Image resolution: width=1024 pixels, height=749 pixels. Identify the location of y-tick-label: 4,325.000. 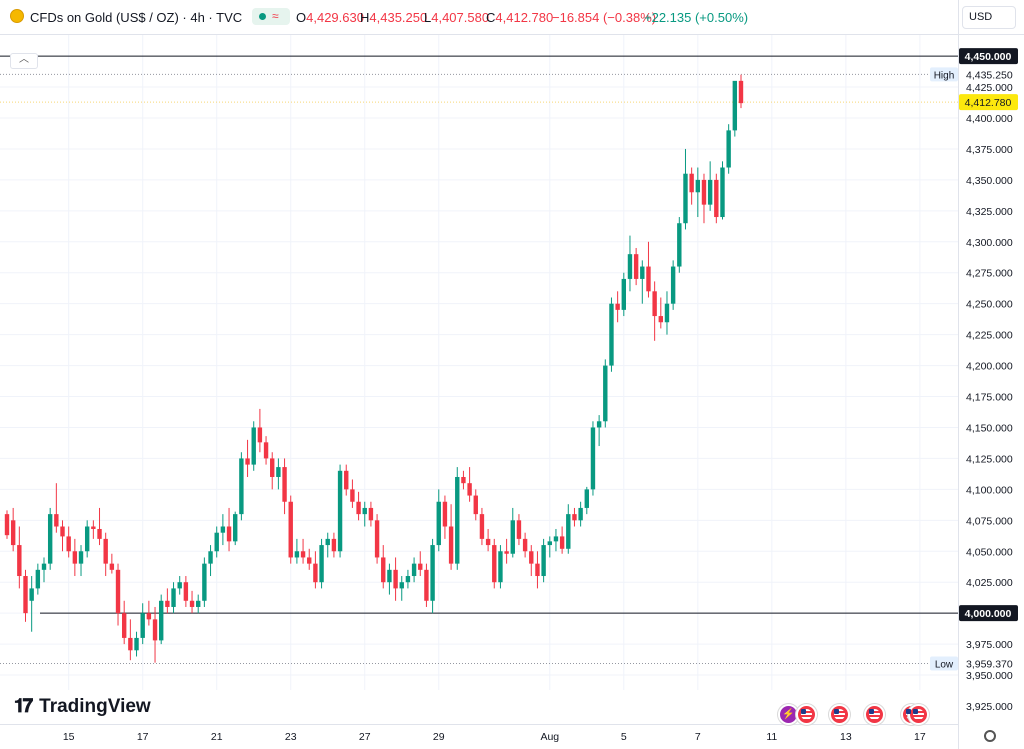
(989, 212).